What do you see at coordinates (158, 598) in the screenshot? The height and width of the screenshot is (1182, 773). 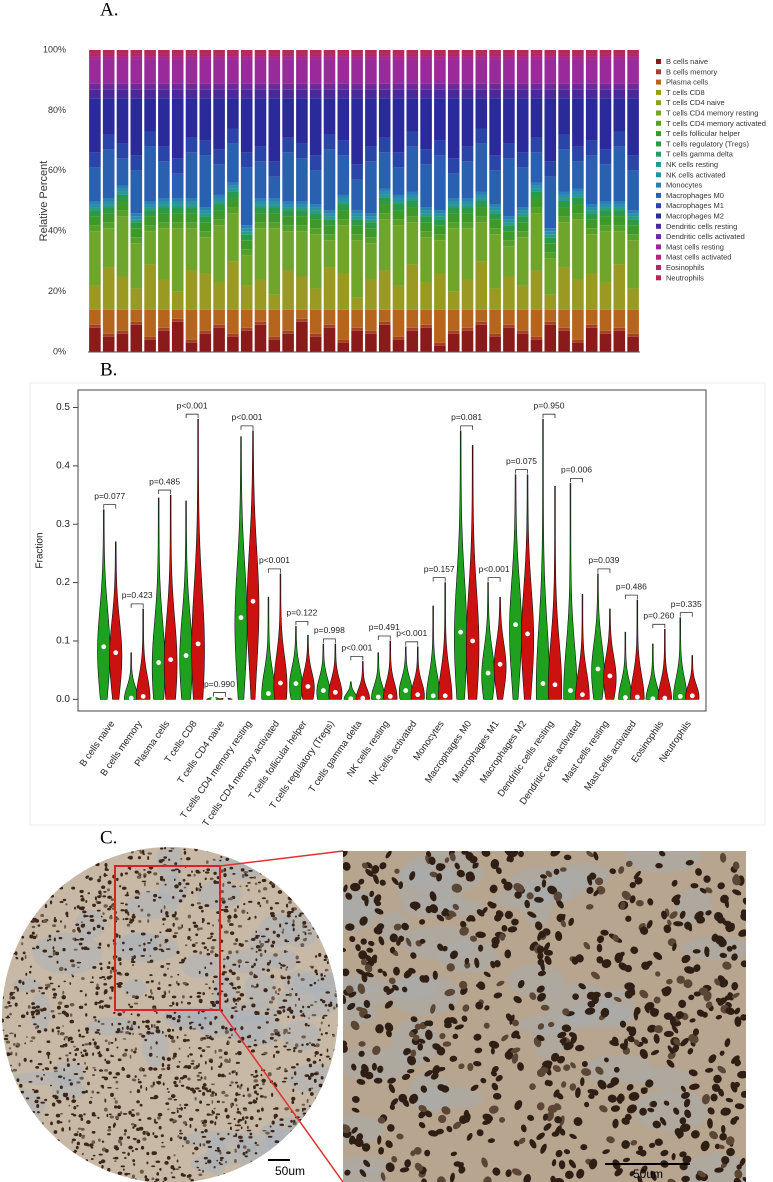 I see `violin` at bounding box center [158, 598].